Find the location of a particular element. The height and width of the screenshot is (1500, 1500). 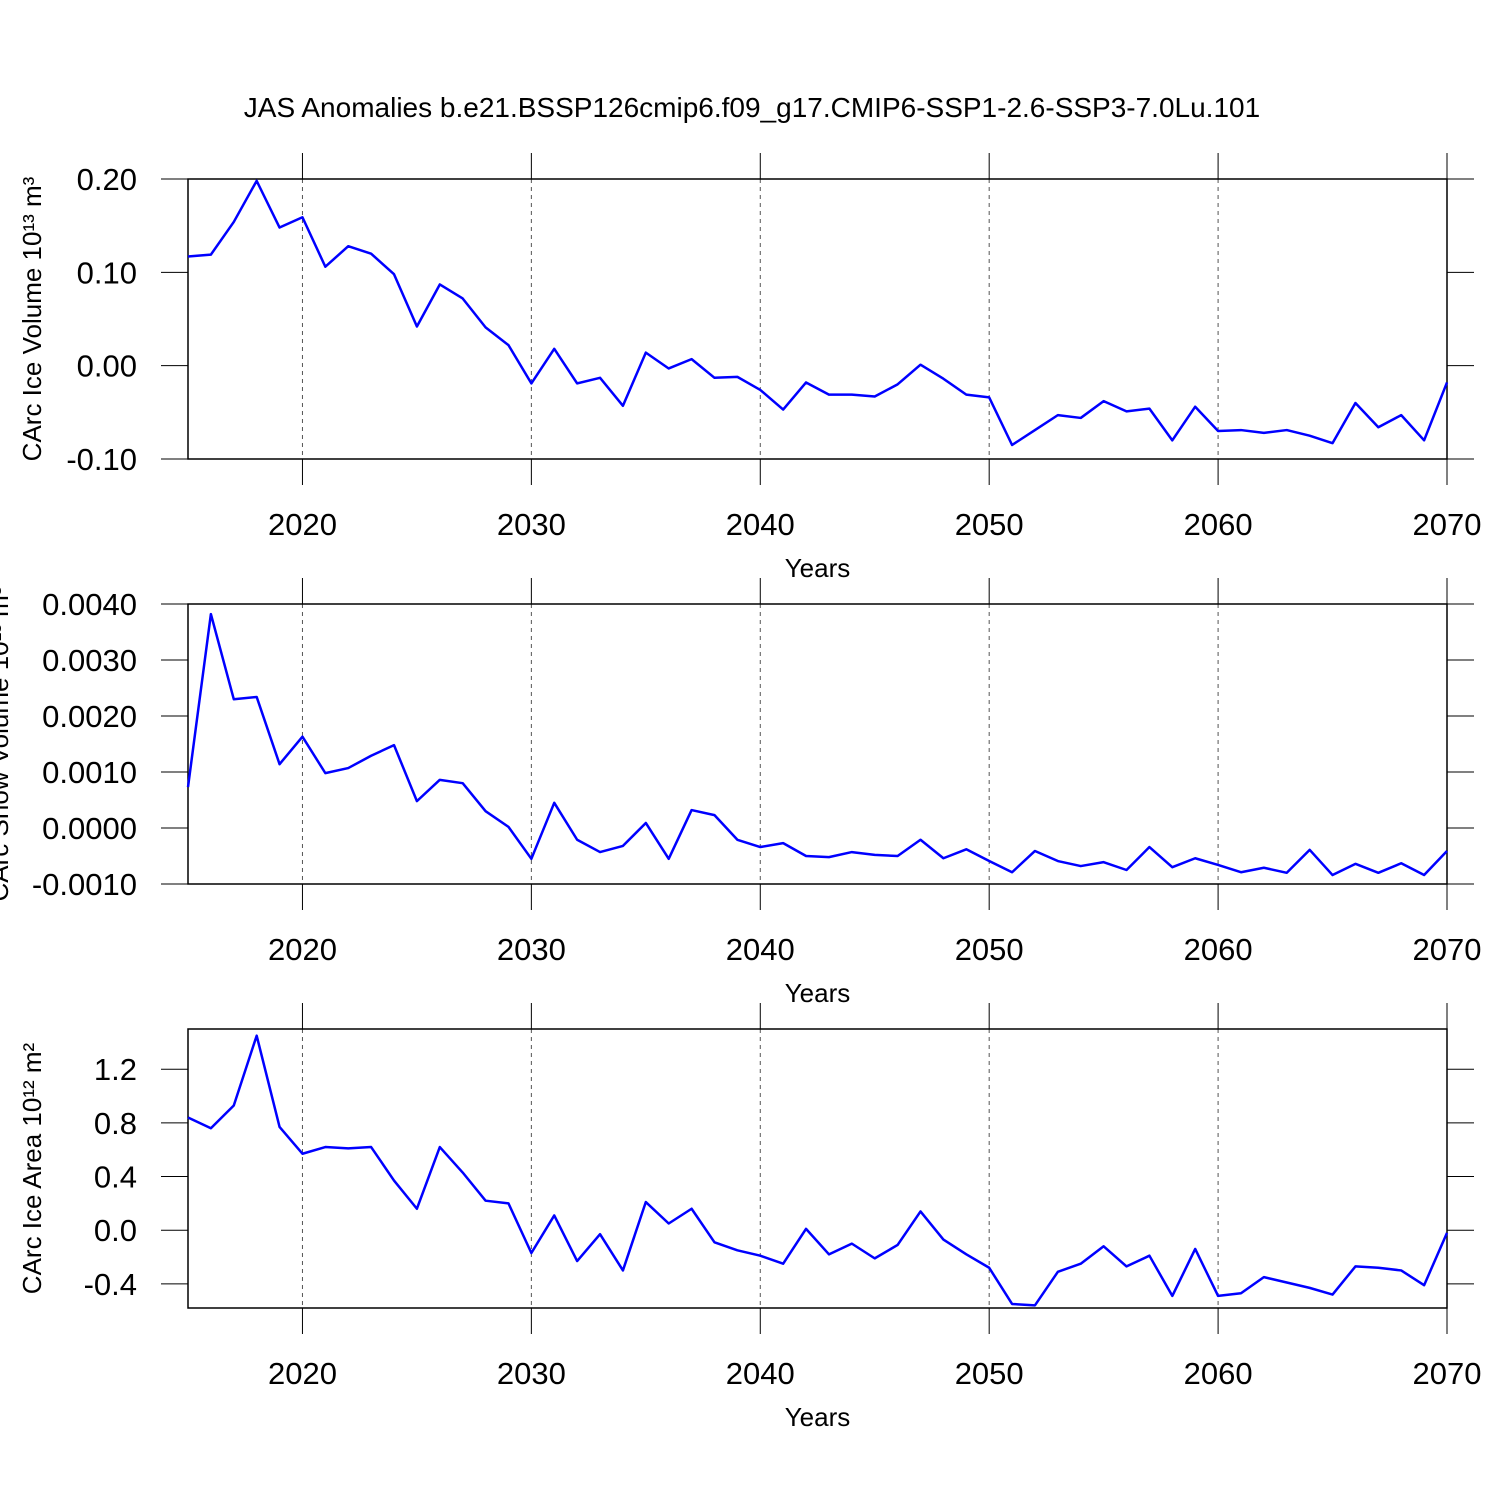

y-tick-label: 0.0 is located at coordinates (115, 1230).